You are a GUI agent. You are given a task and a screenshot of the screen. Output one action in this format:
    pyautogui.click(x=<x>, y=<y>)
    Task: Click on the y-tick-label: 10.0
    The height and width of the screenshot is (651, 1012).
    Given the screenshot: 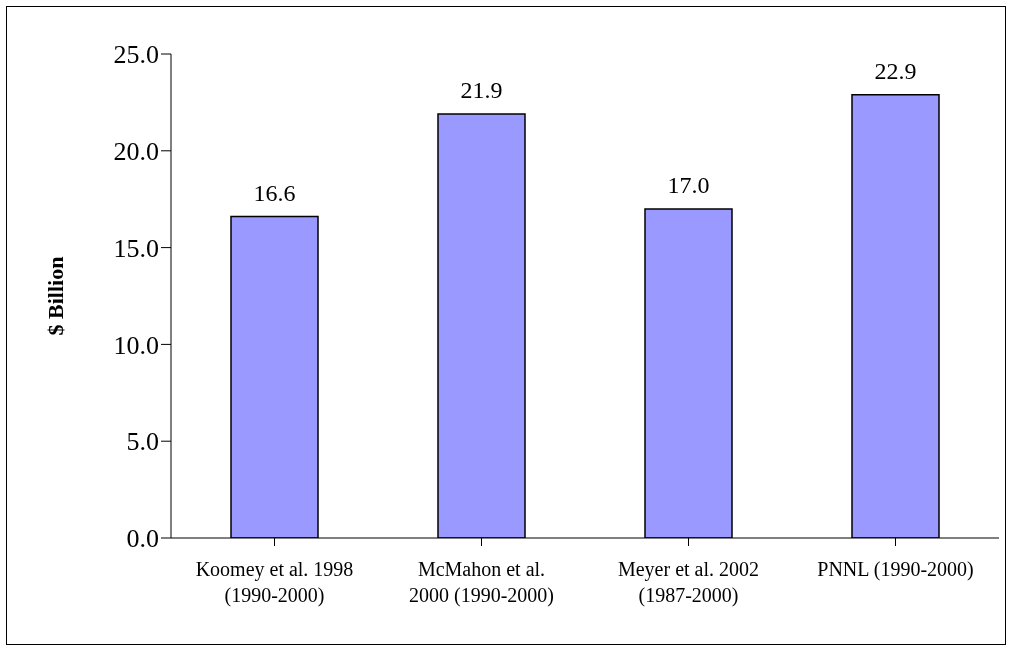 What is the action you would take?
    pyautogui.click(x=136, y=345)
    